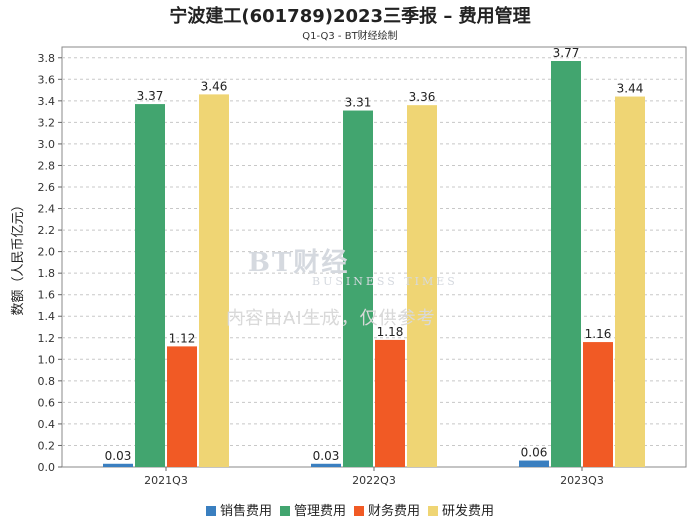 The width and height of the screenshot is (700, 524). I want to click on legend-label: 研发费用, so click(468, 511).